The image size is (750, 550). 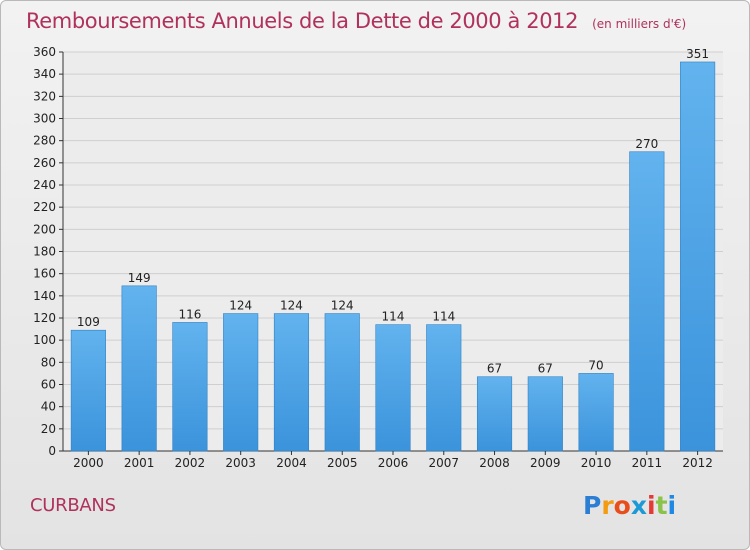 I want to click on x-tick-label: 2004, so click(x=291, y=463).